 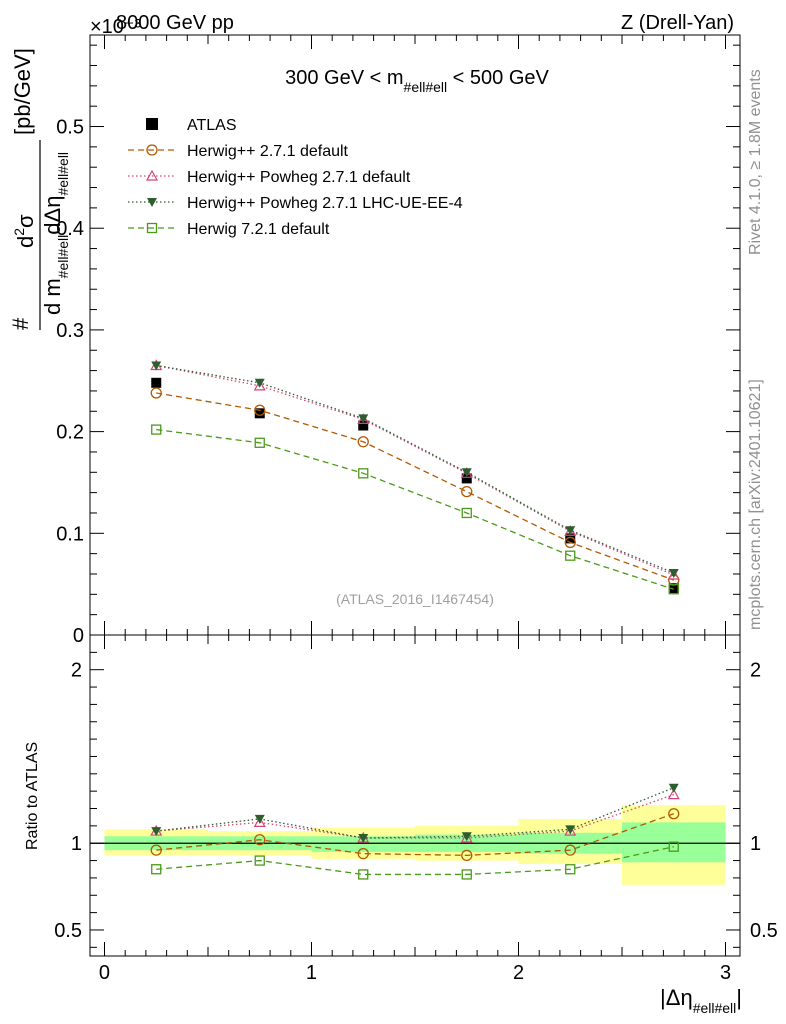 I want to click on ratio-y-tick-label-right: 2, so click(x=755, y=671).